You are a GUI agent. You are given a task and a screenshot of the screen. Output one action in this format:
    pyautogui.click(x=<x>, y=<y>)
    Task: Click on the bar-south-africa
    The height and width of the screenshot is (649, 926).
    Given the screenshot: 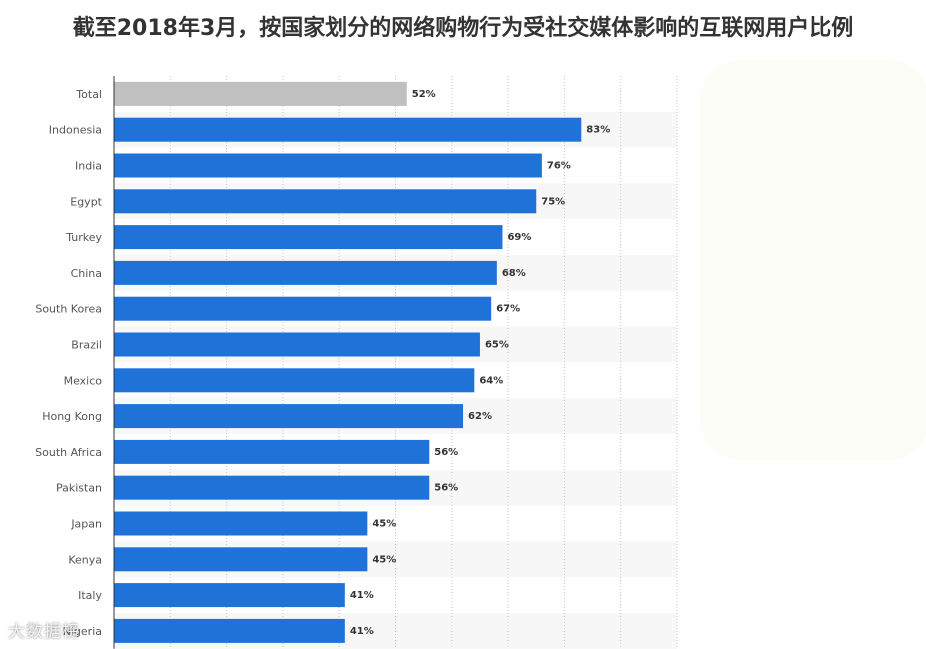 What is the action you would take?
    pyautogui.click(x=272, y=451)
    